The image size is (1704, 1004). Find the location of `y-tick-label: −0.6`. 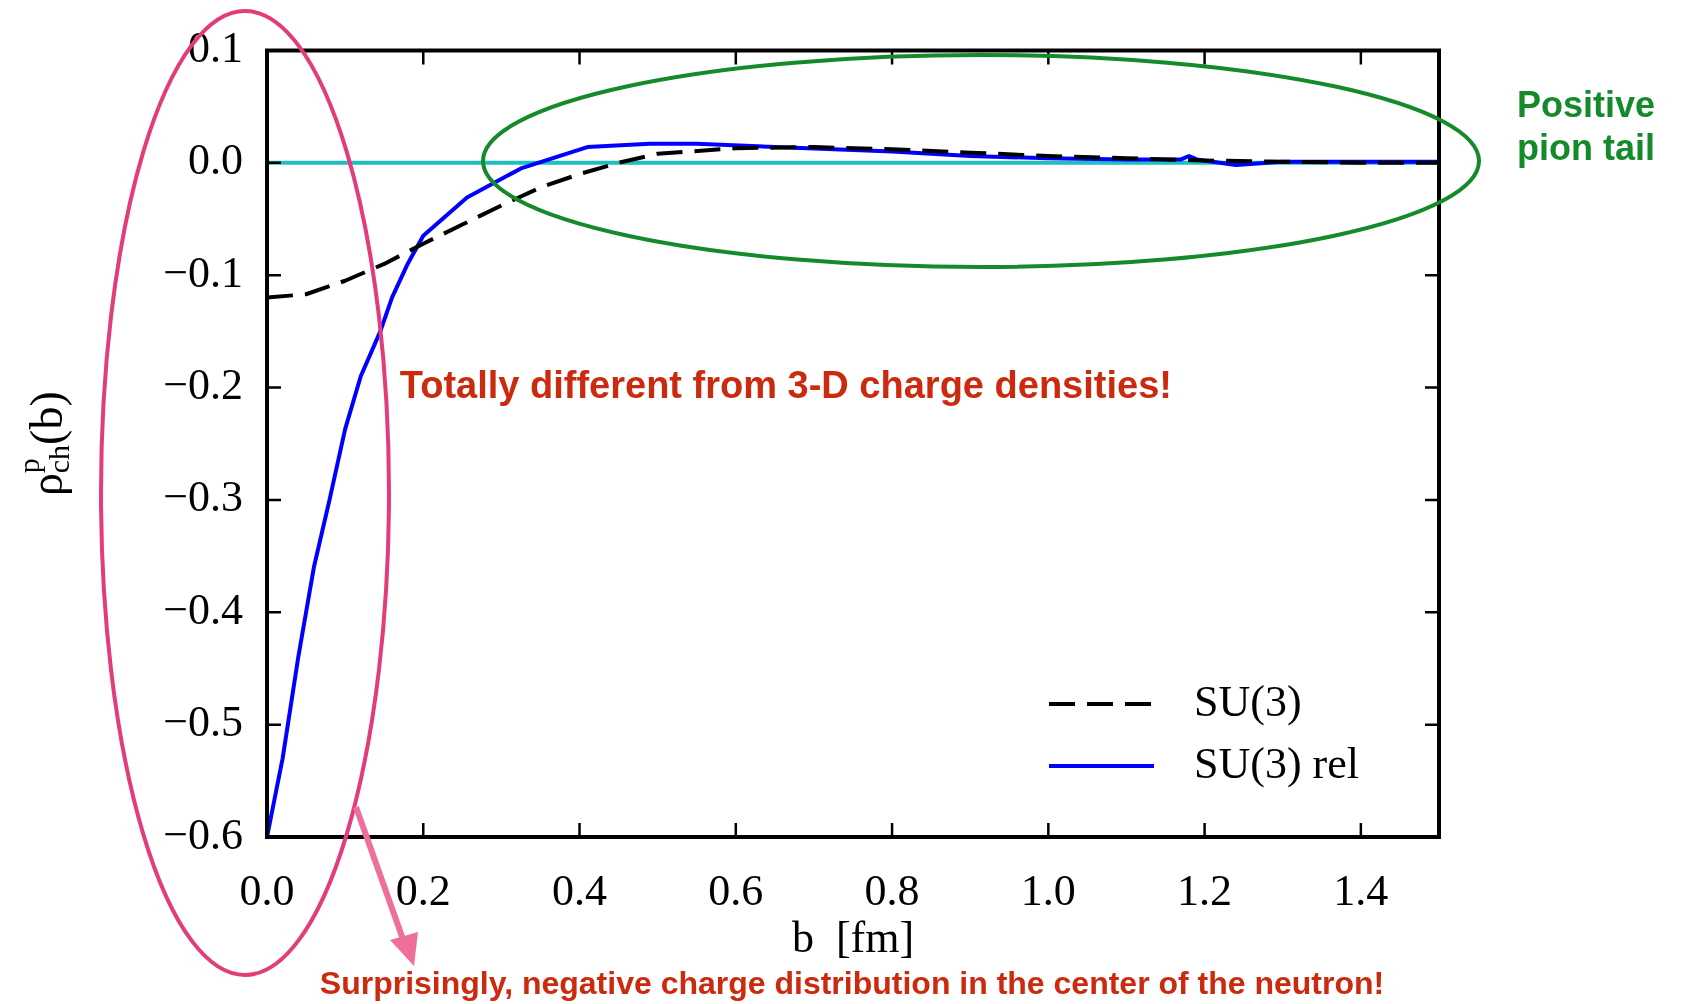

y-tick-label: −0.6 is located at coordinates (203, 834).